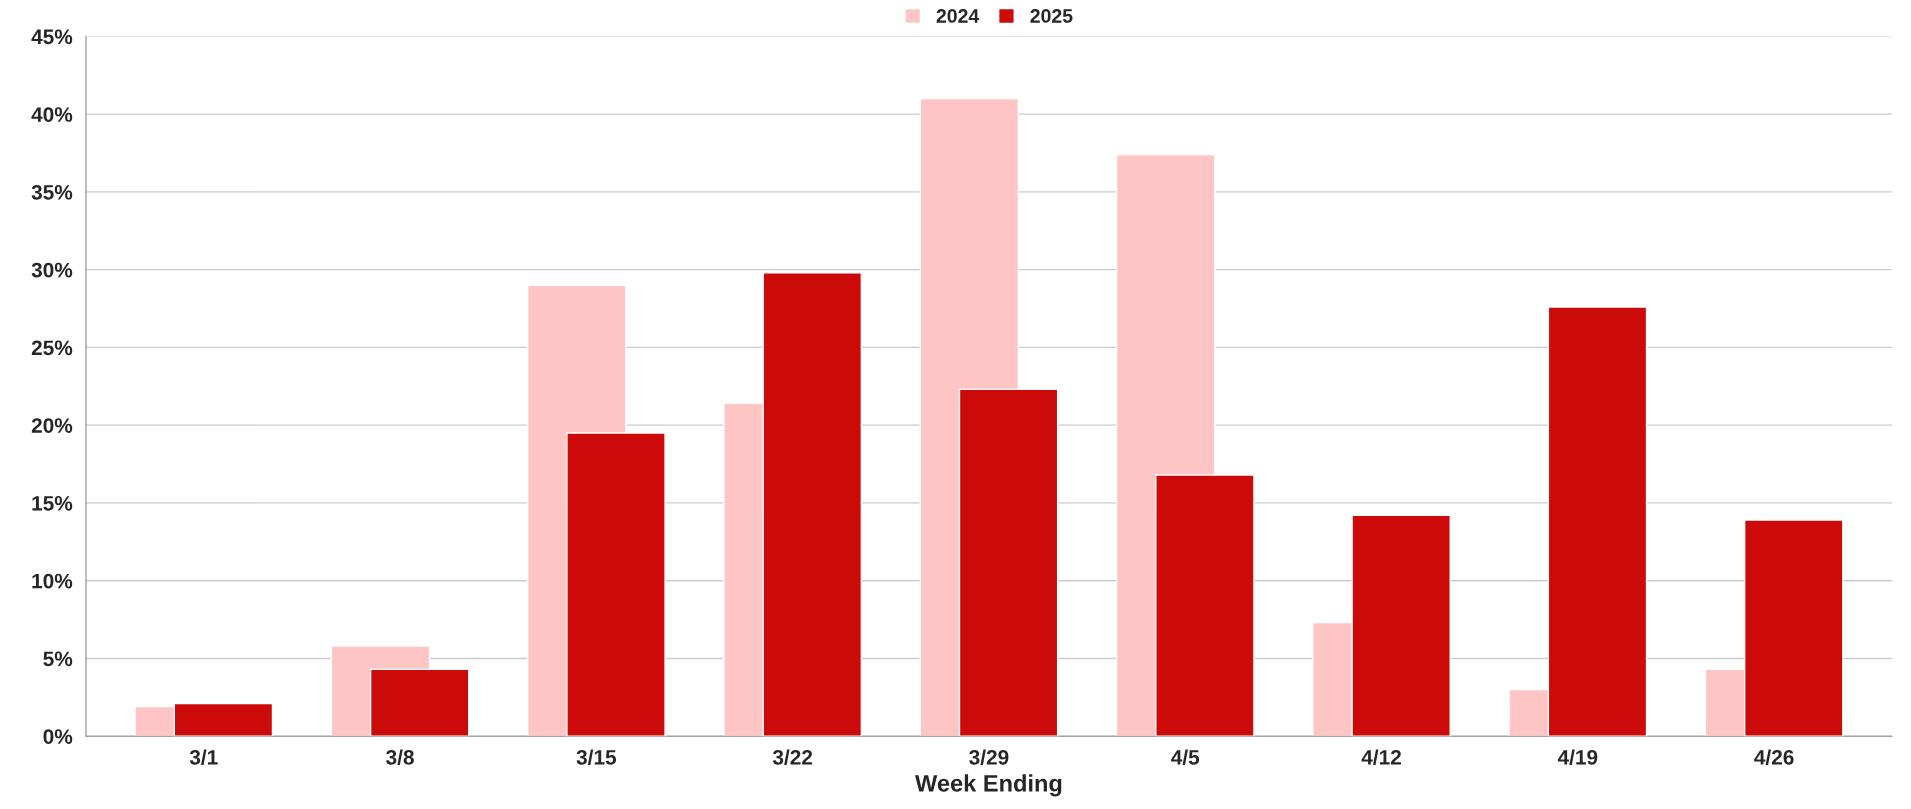  I want to click on y-tick-label: 45%, so click(52, 37).